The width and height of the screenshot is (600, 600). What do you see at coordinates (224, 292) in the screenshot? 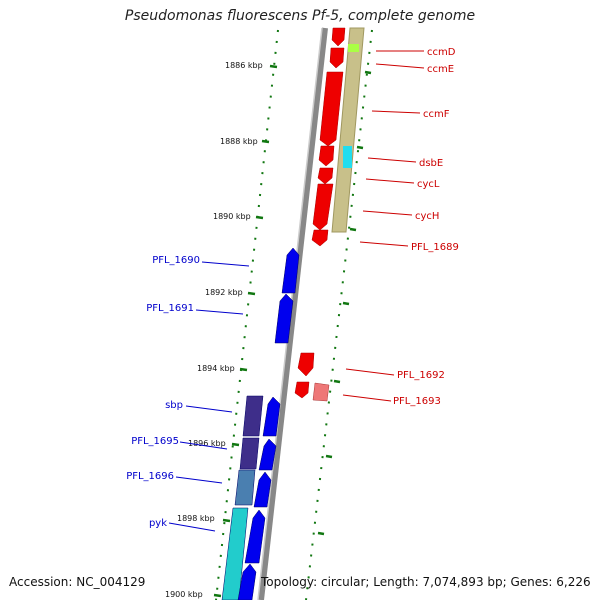
I see `kbp-label: 1892 kbp` at bounding box center [224, 292].